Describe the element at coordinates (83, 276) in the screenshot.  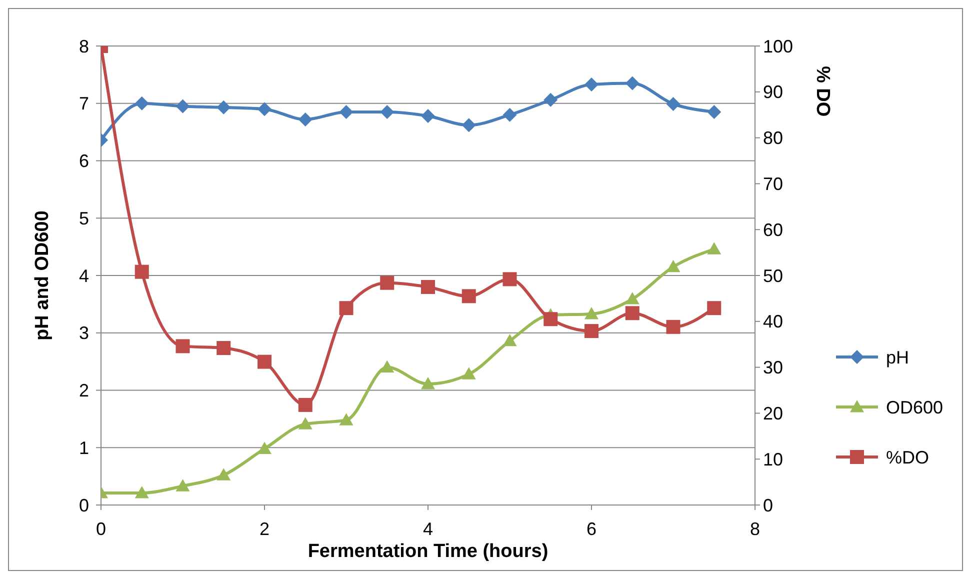
I see `y-tick-label: 4` at that location.